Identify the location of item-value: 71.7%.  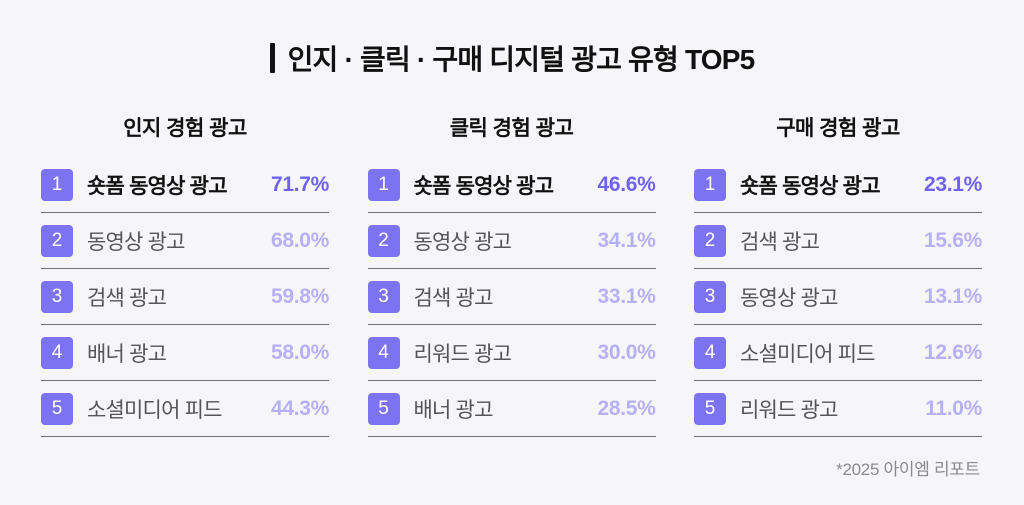
(299, 184).